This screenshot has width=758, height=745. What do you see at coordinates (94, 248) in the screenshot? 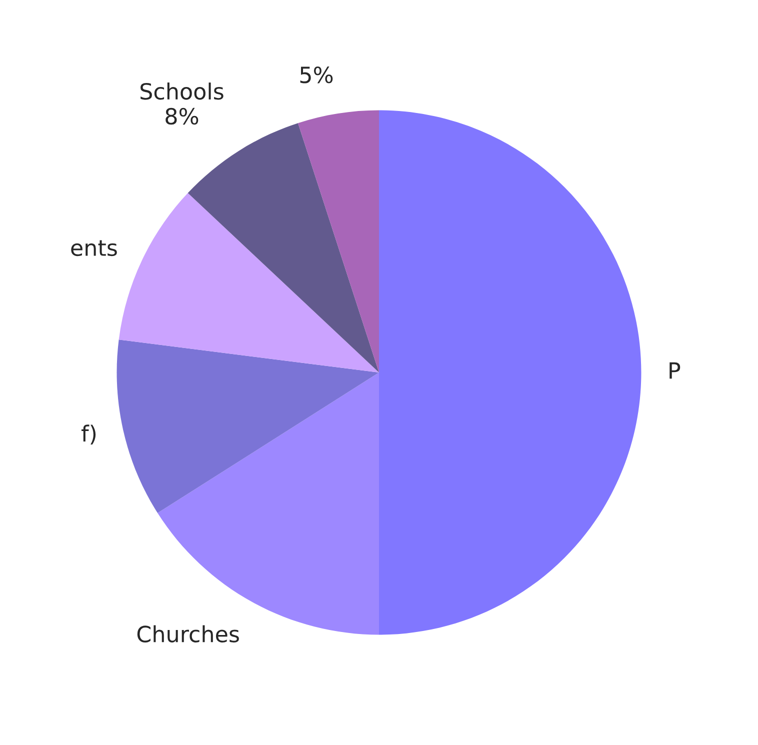
I see `slice-label: ents` at bounding box center [94, 248].